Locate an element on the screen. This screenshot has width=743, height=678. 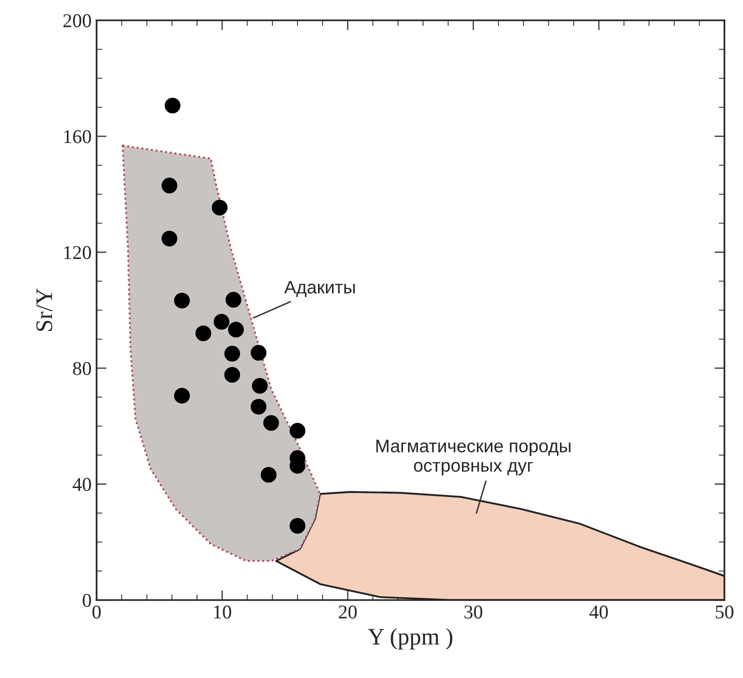
y-tick-label: 80 is located at coordinates (82, 369).